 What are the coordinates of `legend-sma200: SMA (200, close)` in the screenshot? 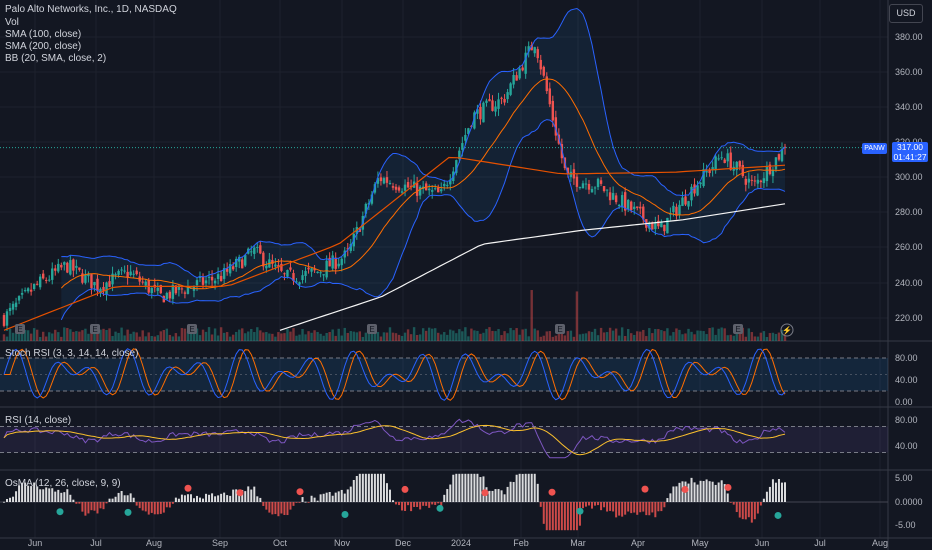 It's located at (43, 46).